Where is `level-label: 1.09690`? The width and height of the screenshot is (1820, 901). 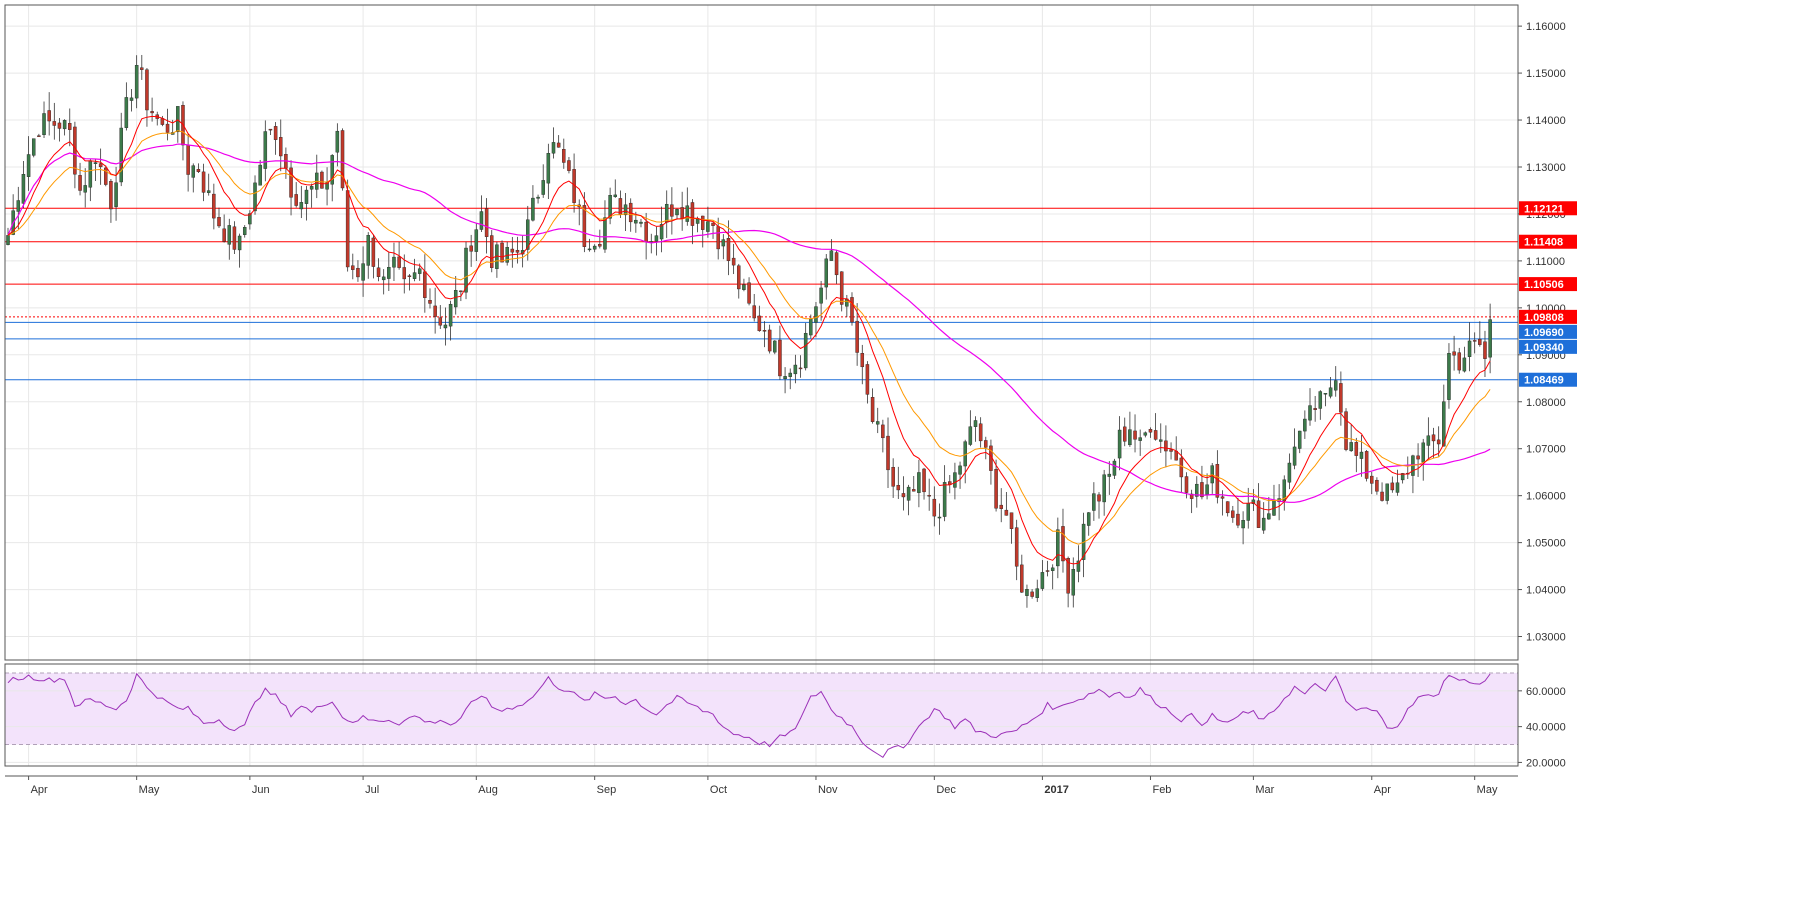 level-label: 1.09690 is located at coordinates (1544, 333).